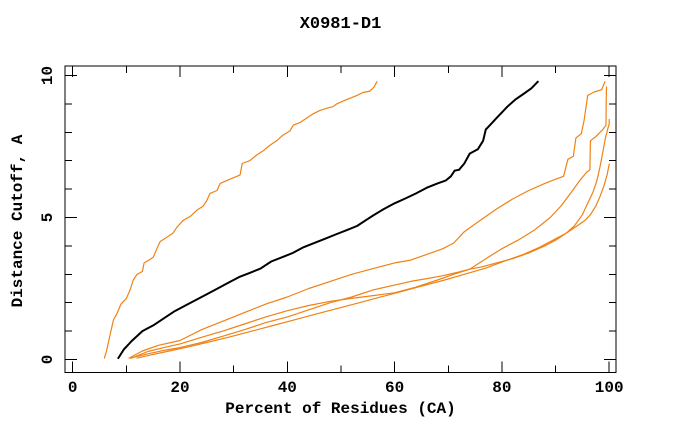  Describe the element at coordinates (501, 388) in the screenshot. I see `x-tick-label: 80` at that location.